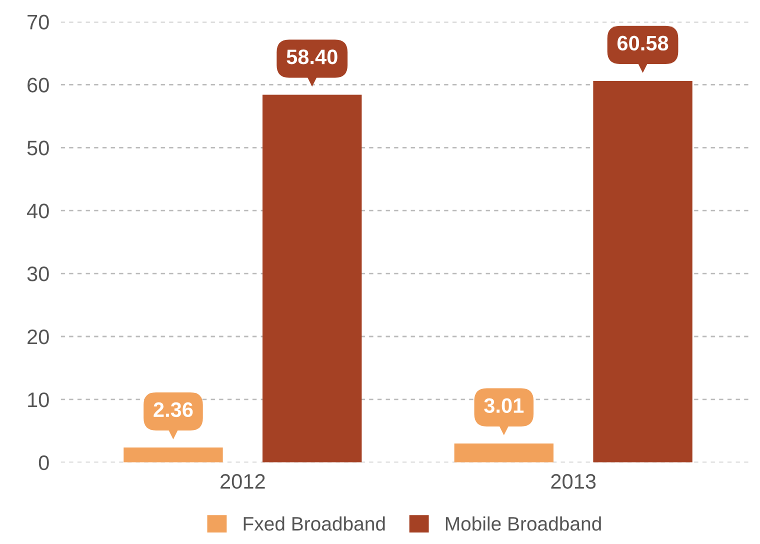 This screenshot has height=544, width=760. Describe the element at coordinates (642, 43) in the screenshot. I see `data-label: 60.58` at that location.